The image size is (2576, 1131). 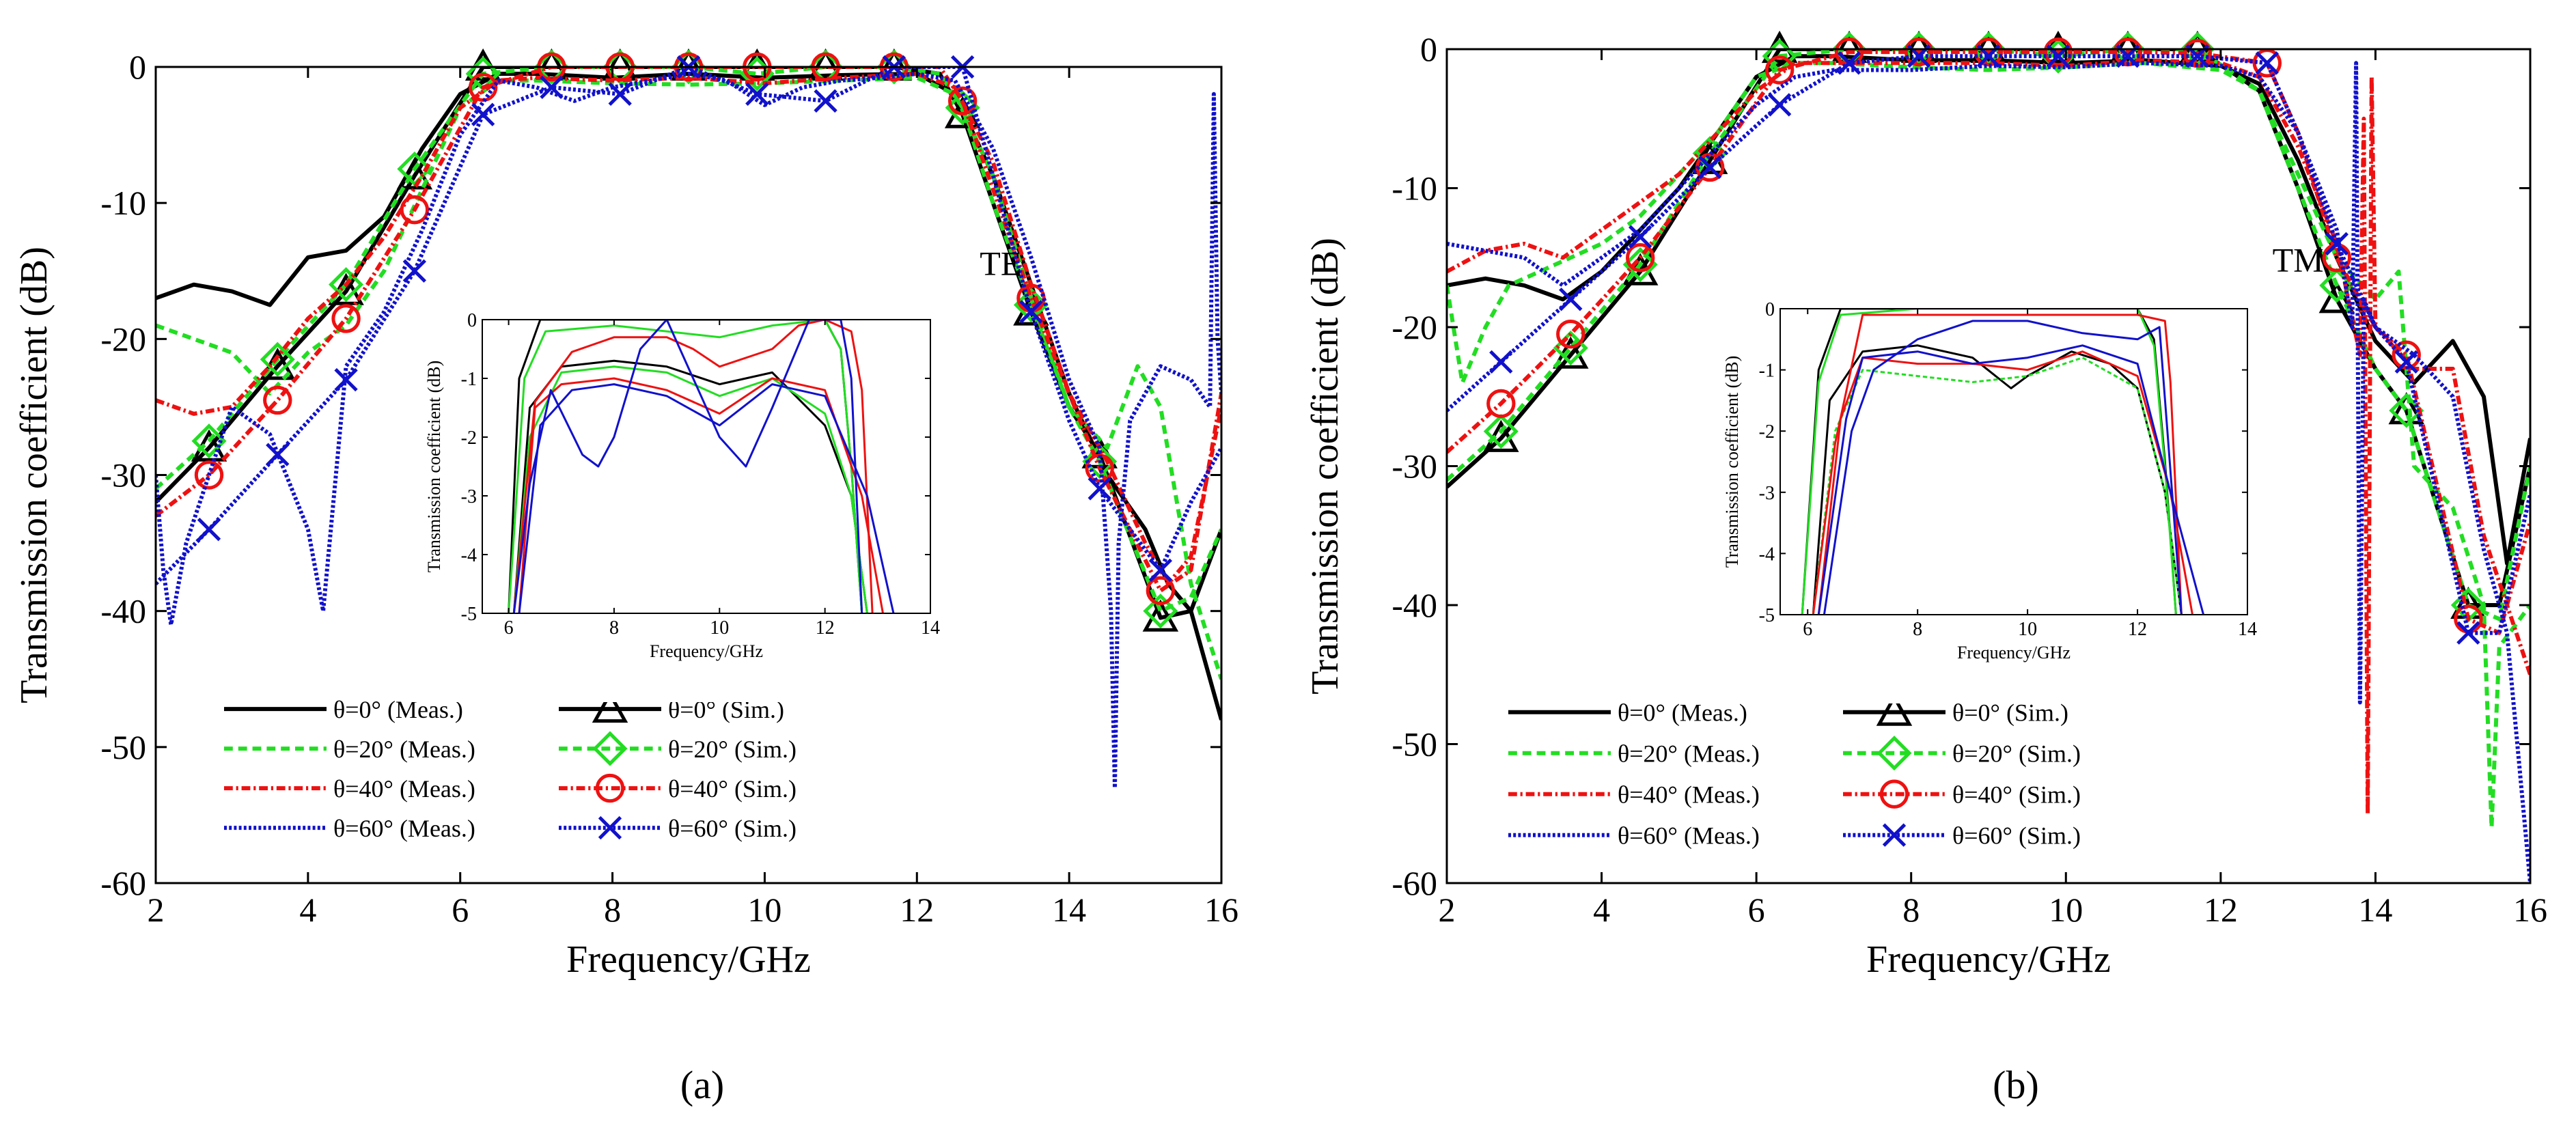 What do you see at coordinates (719, 628) in the screenshot?
I see `a-inset-x-tick-label: 10` at bounding box center [719, 628].